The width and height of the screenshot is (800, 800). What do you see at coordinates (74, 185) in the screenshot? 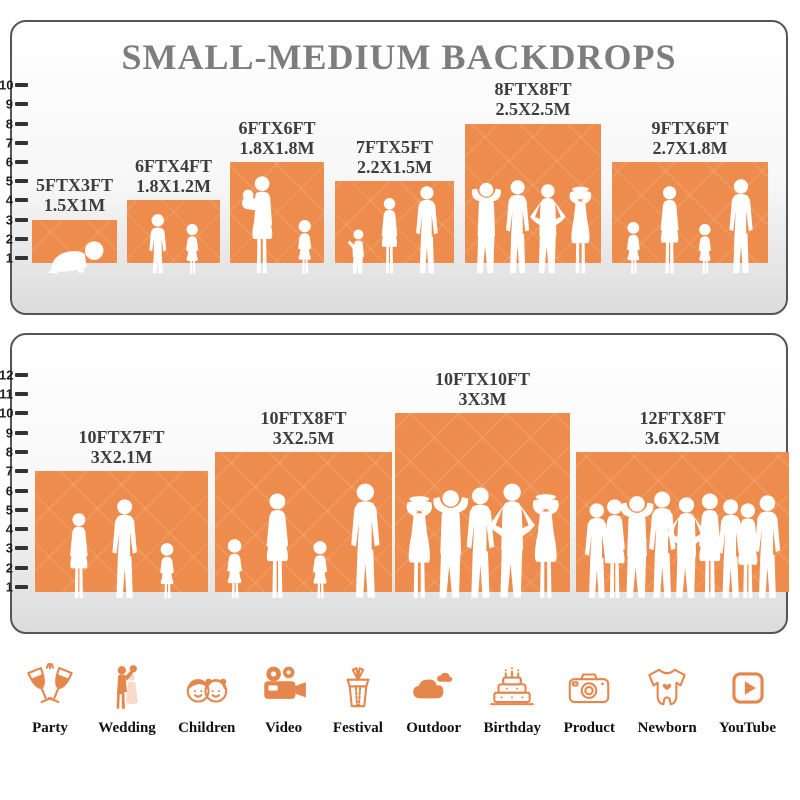
I see `size-feet: 5FTX3FT` at bounding box center [74, 185].